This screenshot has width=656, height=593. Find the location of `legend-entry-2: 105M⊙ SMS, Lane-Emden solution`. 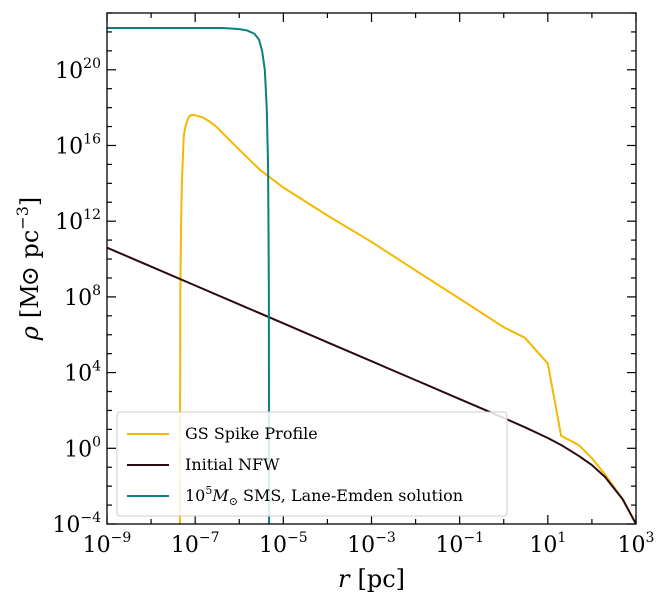

legend-entry-2: 105M⊙ SMS, Lane-Emden solution is located at coordinates (324, 496).